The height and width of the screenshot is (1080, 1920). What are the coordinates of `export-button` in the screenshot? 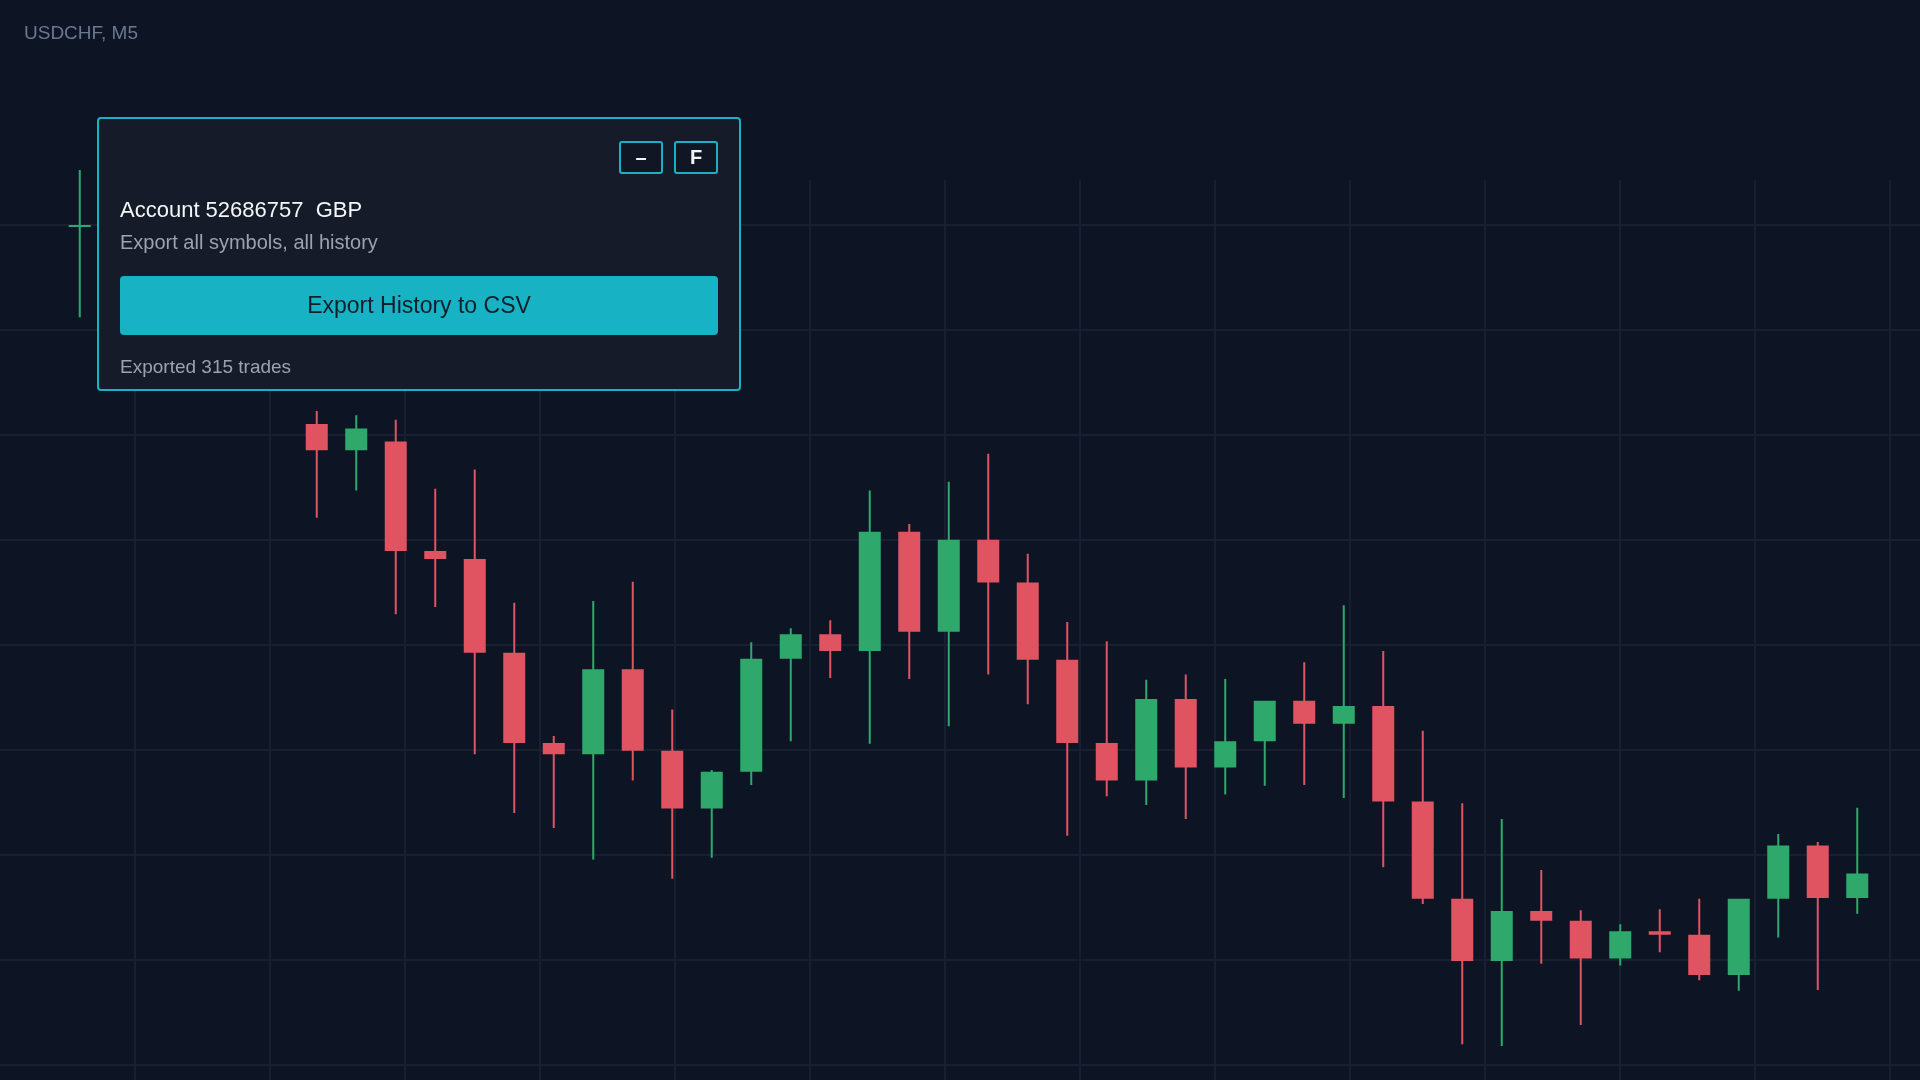 It's located at (419, 305).